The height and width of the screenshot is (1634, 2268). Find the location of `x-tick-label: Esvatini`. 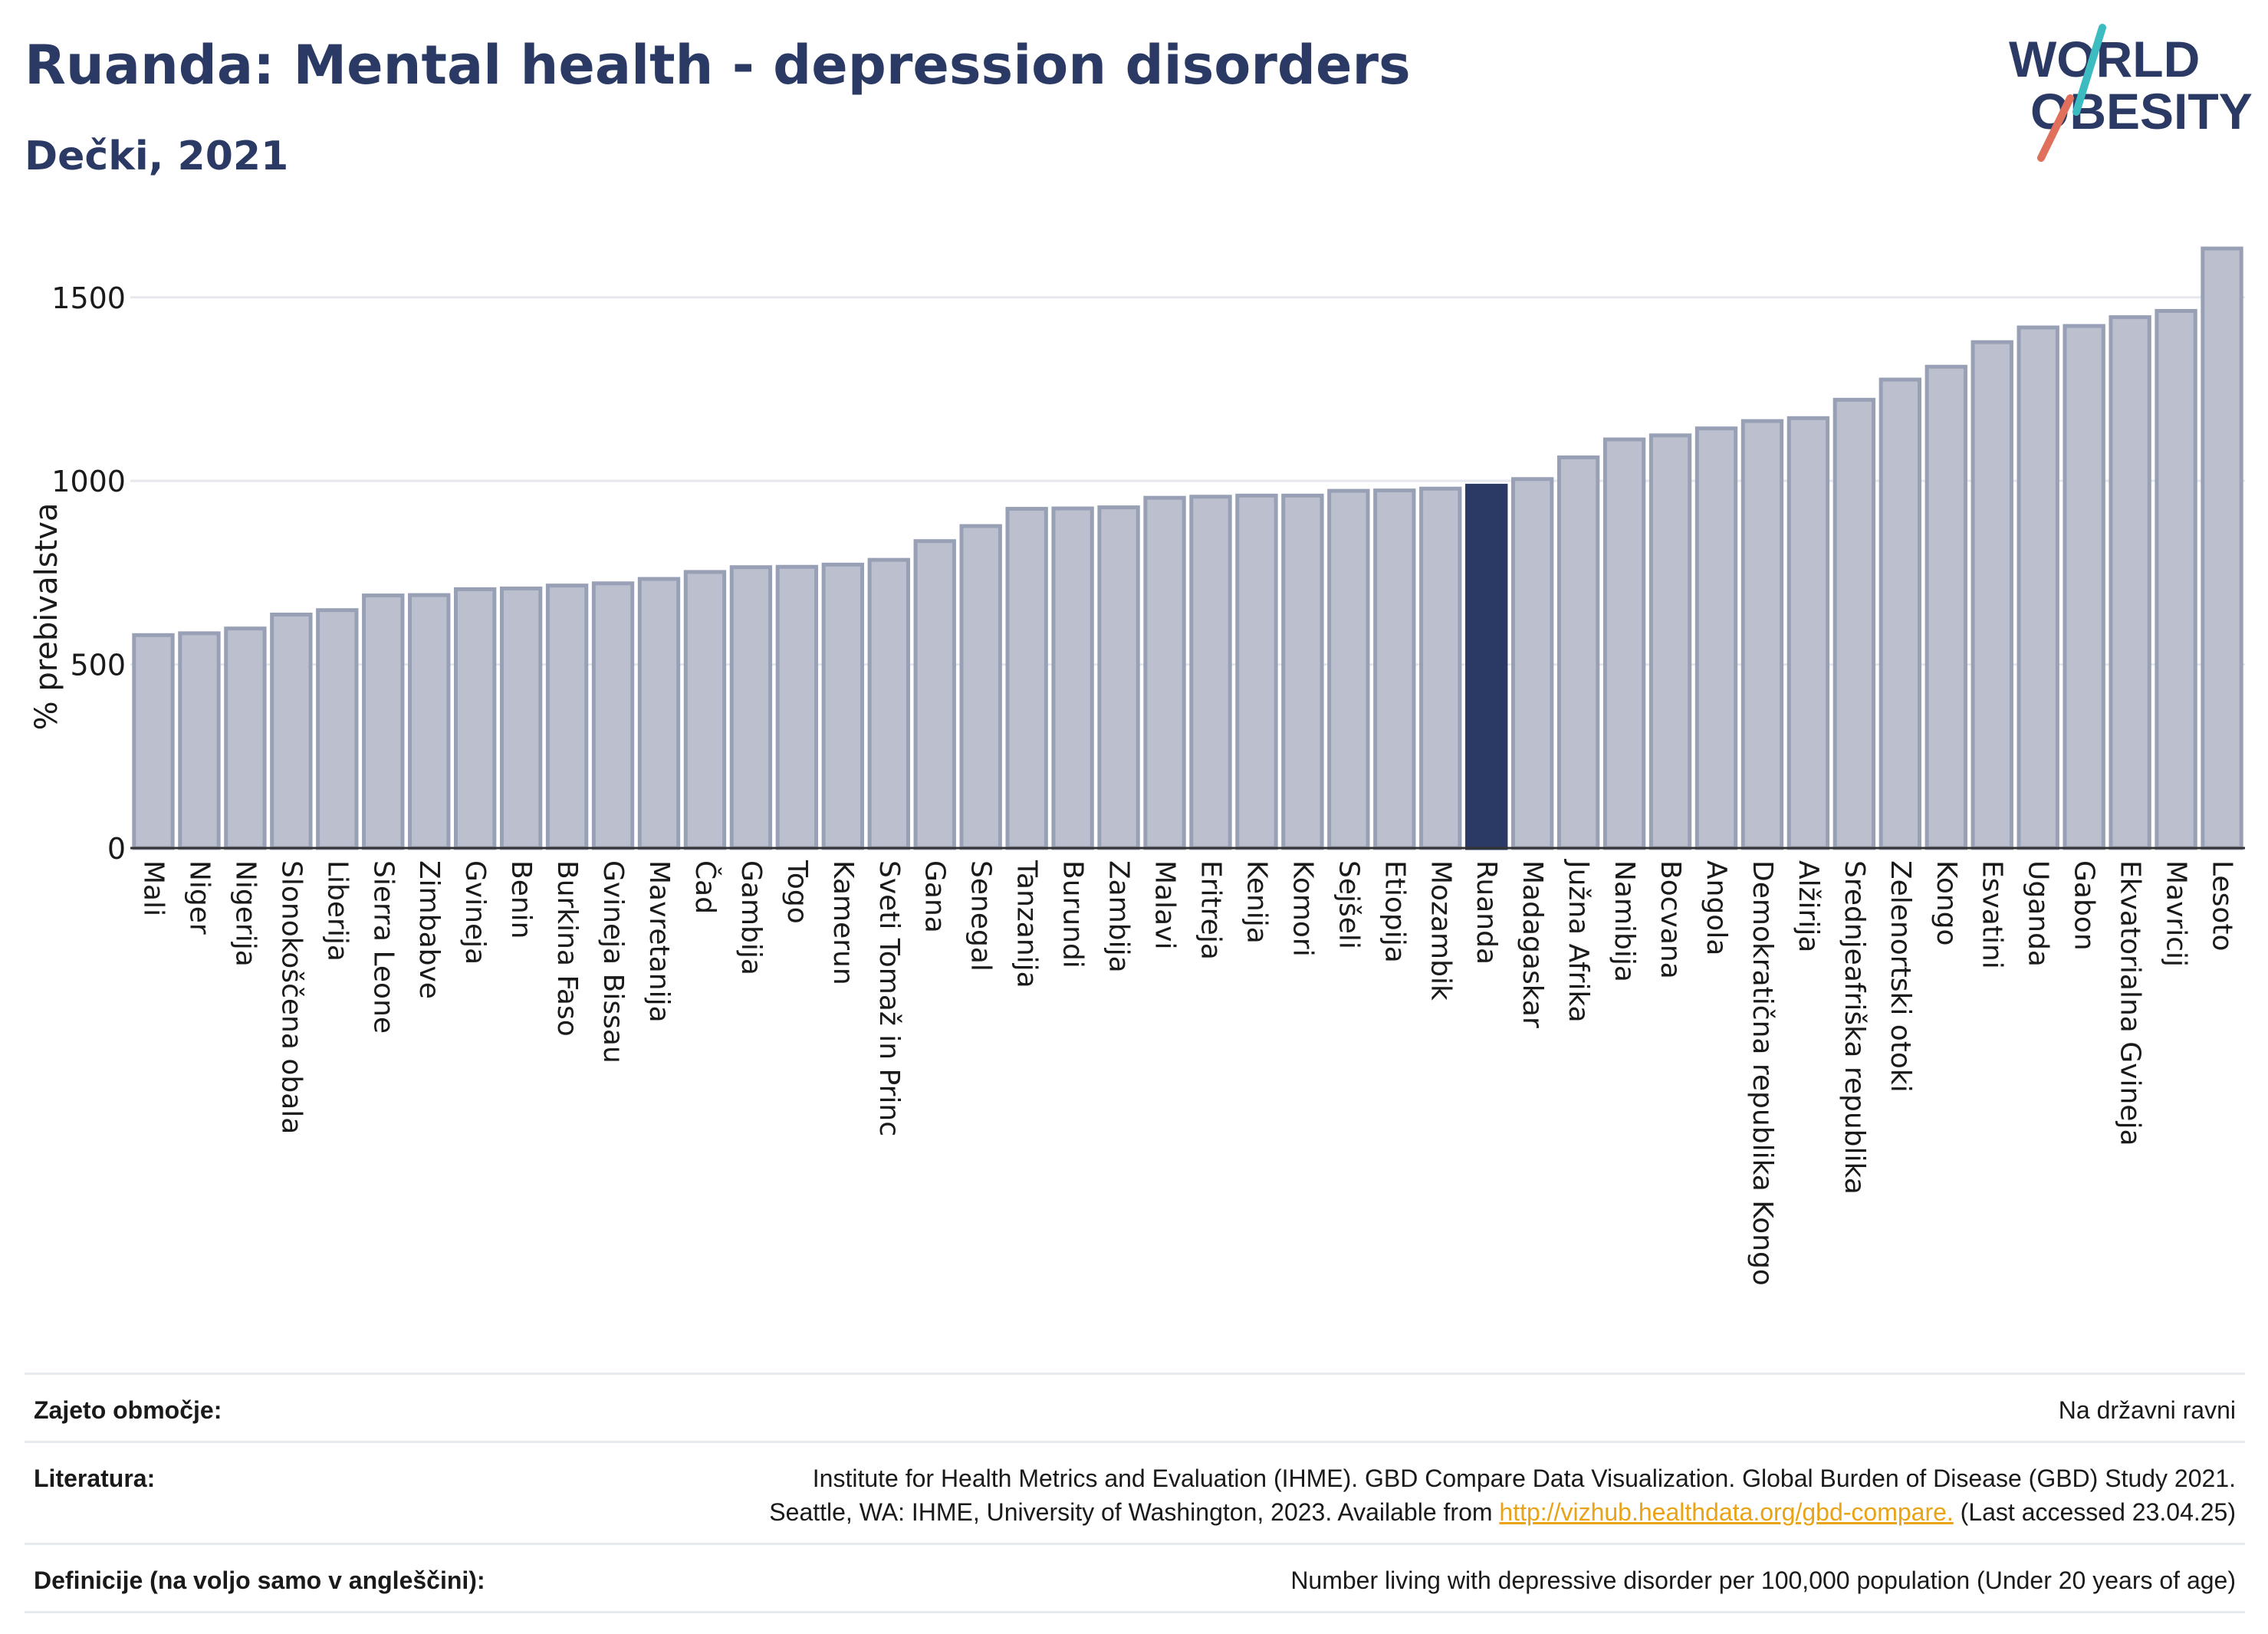

x-tick-label: Esvatini is located at coordinates (1992, 915).